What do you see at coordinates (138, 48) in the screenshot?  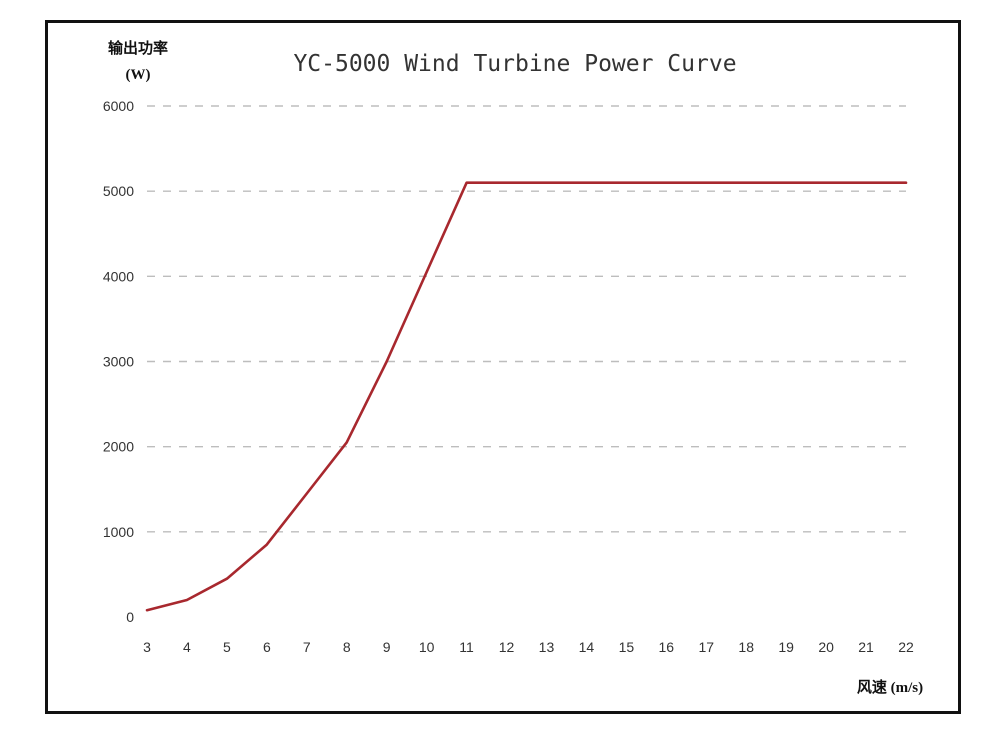 I see `y-axis-label: 输出功率` at bounding box center [138, 48].